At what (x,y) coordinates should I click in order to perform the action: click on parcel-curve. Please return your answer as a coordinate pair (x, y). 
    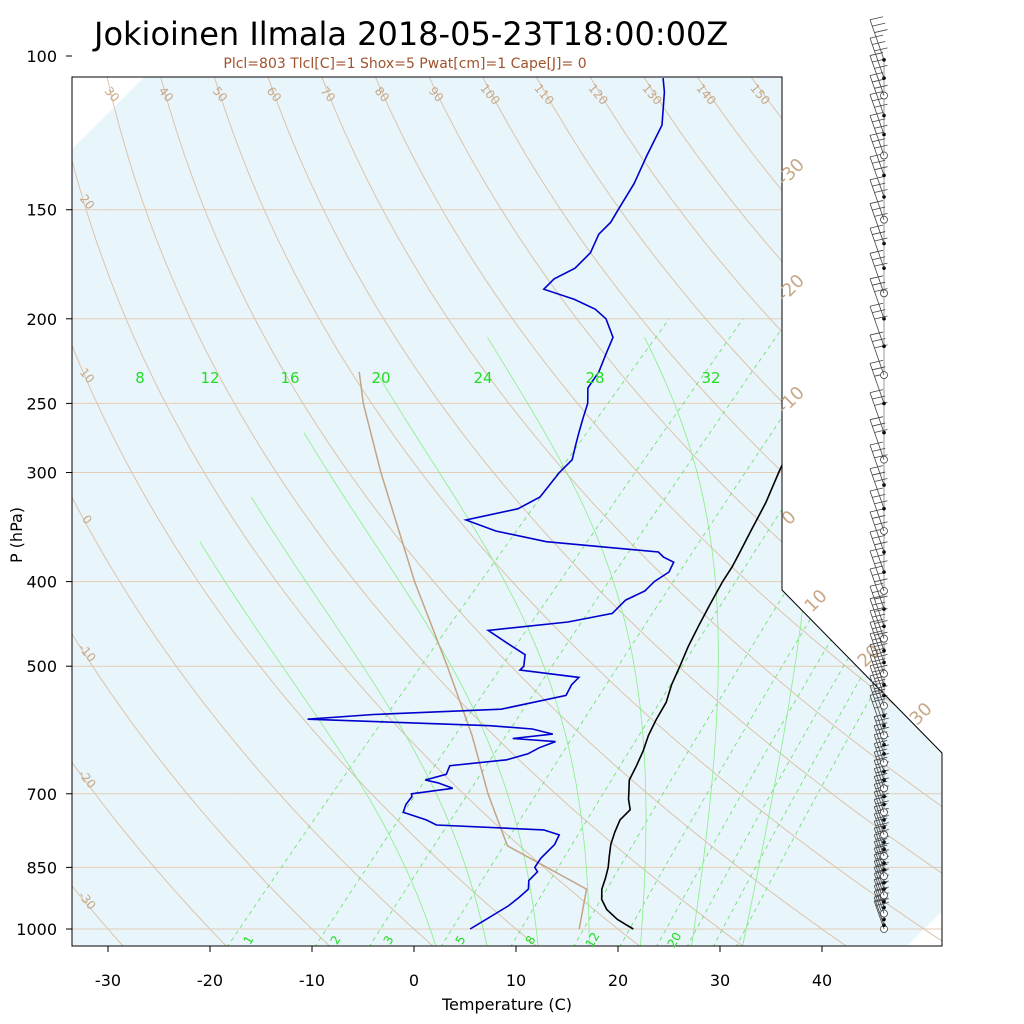
    Looking at the image, I should click on (473, 650).